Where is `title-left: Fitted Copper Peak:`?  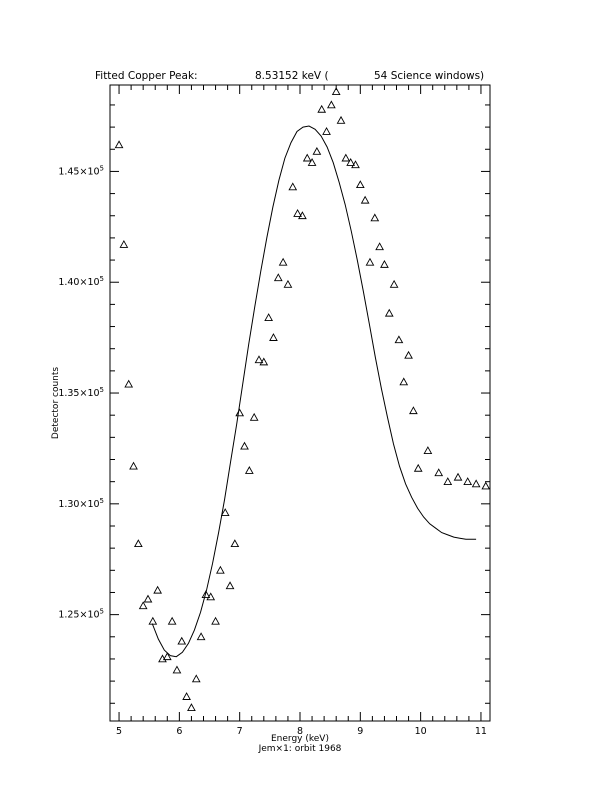
title-left: Fitted Copper Peak: is located at coordinates (146, 76).